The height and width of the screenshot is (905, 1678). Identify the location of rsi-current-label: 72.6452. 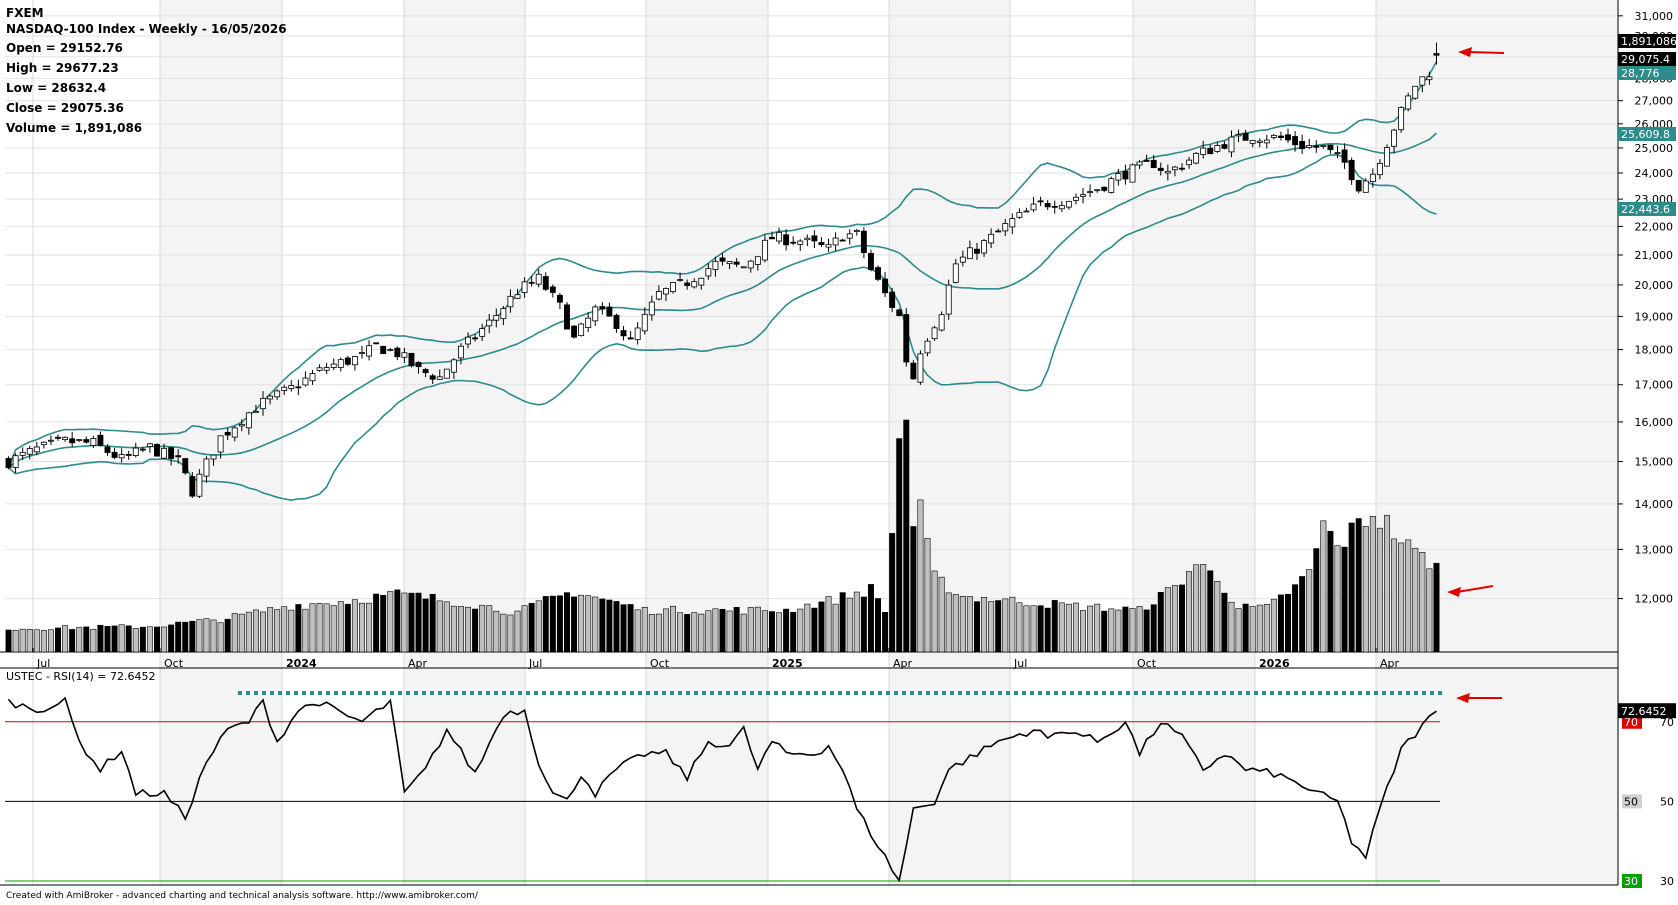
(1644, 711).